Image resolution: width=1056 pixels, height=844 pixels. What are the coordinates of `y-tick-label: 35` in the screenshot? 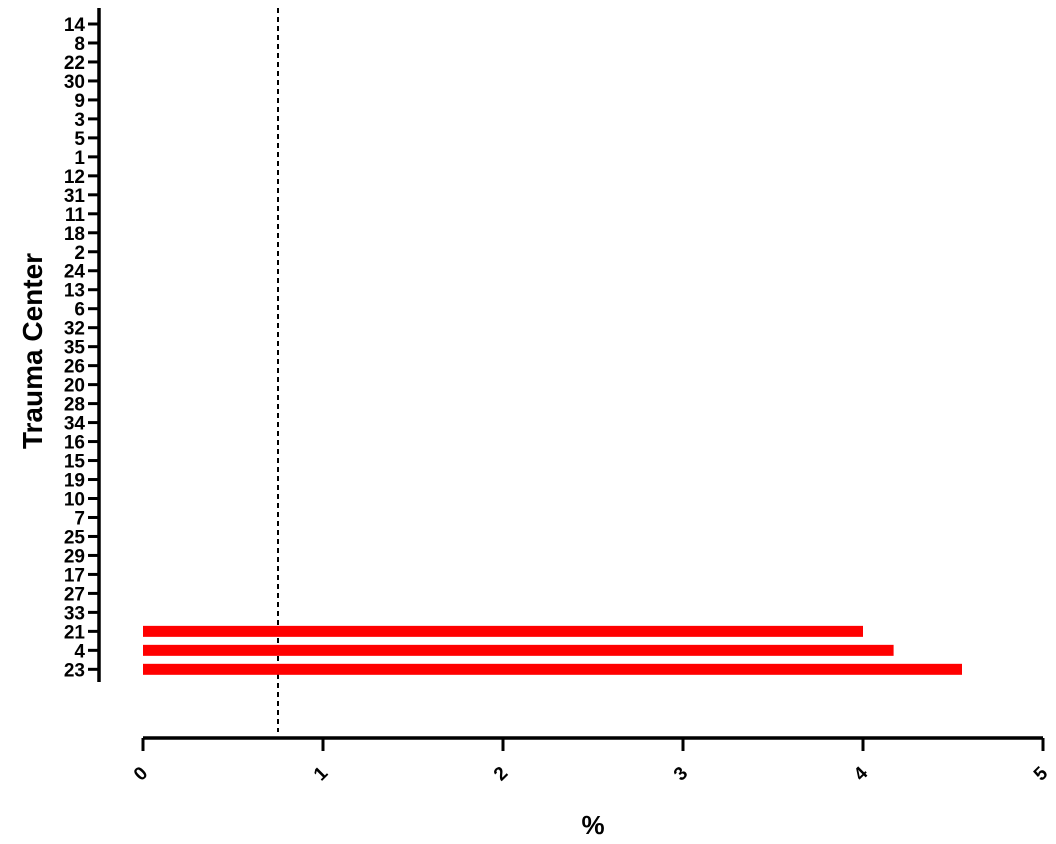 It's located at (75, 348).